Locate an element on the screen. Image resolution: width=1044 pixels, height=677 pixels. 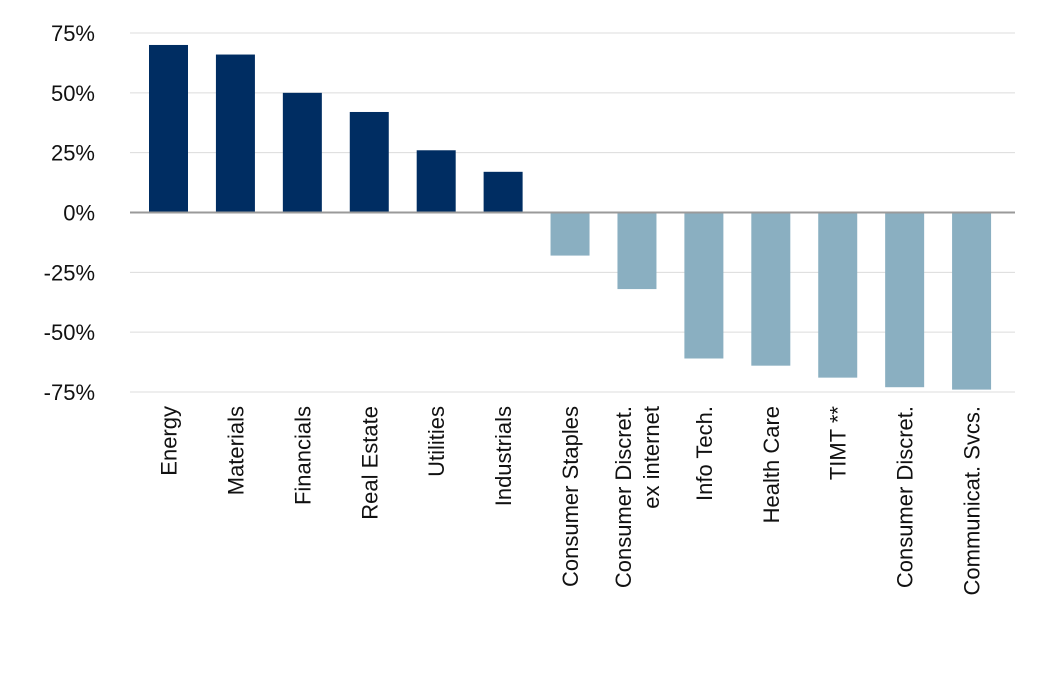
x-tick-label-line: Industrials is located at coordinates (503, 456).